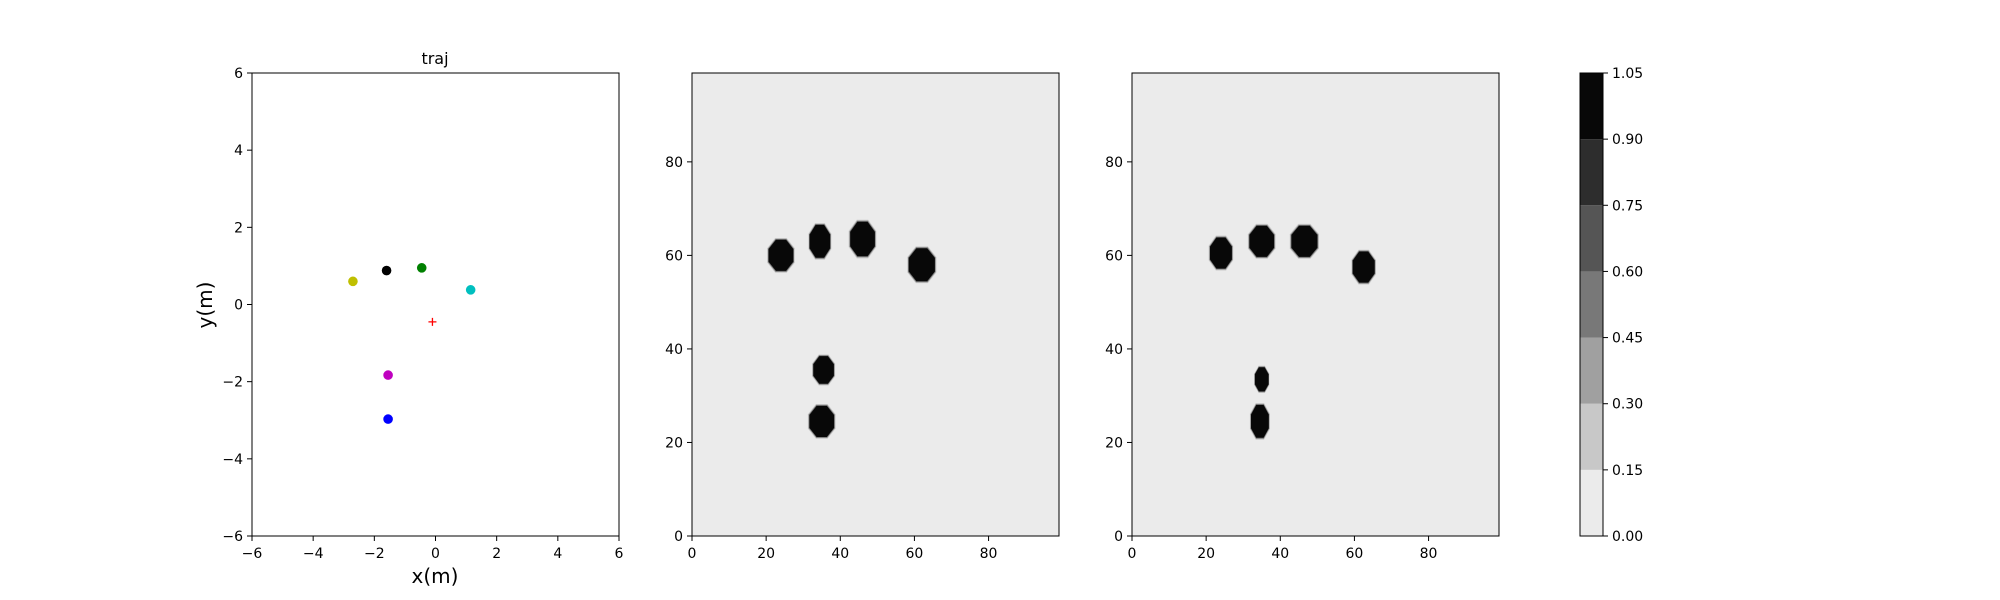 This screenshot has width=2000, height=600. I want to click on heatmap-1-blobs, so click(852, 329).